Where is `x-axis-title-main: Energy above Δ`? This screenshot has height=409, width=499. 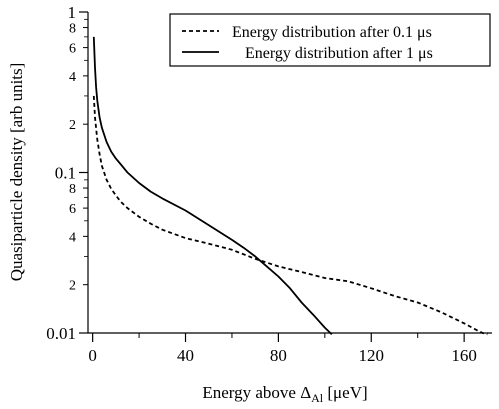
x-axis-title-main: Energy above Δ is located at coordinates (256, 392).